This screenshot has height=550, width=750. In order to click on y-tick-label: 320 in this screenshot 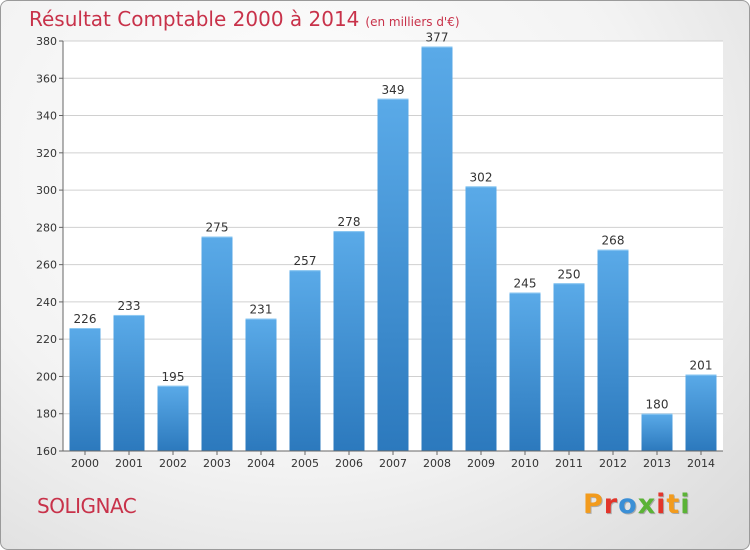, I will do `click(46, 153)`.